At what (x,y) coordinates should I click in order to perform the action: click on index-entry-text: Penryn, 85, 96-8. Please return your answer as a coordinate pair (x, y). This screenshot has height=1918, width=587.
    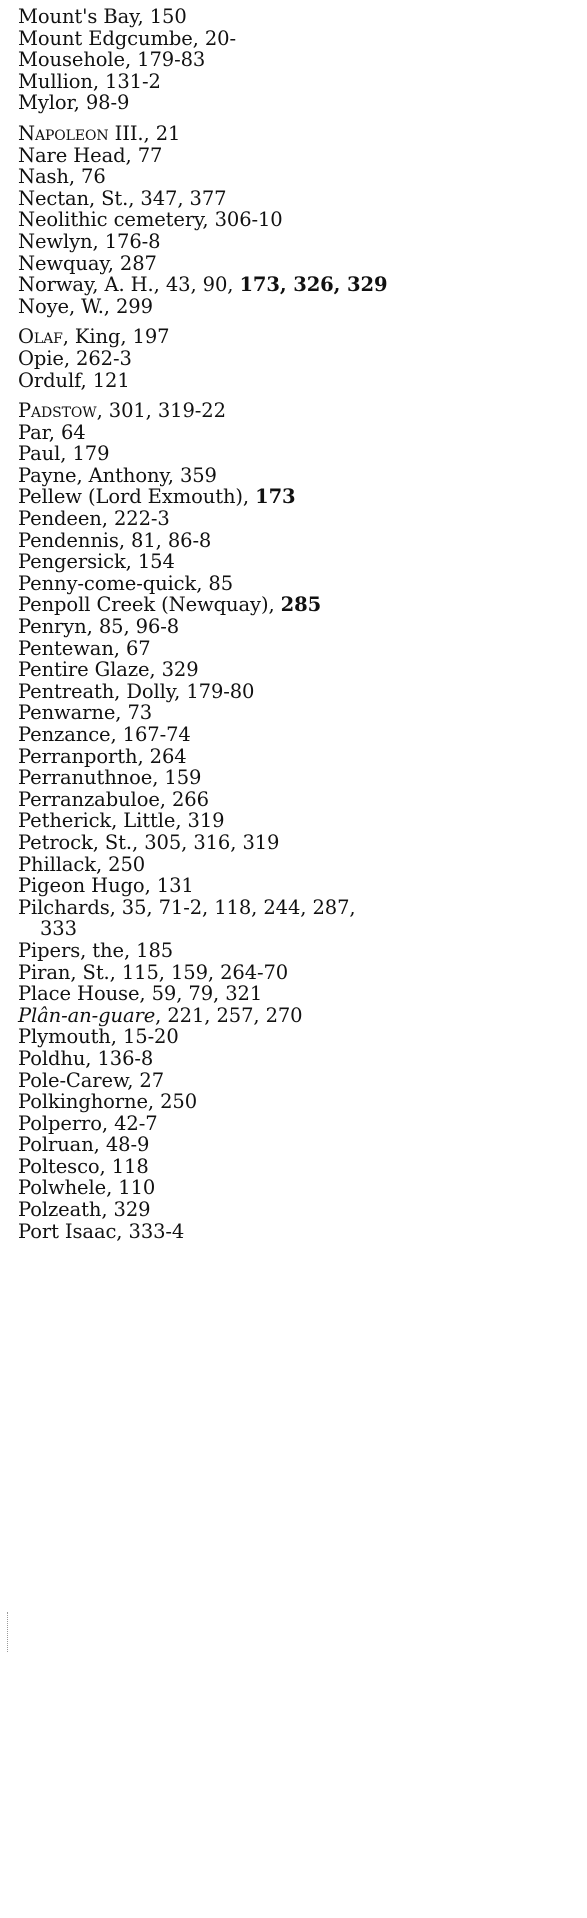
    Looking at the image, I should click on (99, 627).